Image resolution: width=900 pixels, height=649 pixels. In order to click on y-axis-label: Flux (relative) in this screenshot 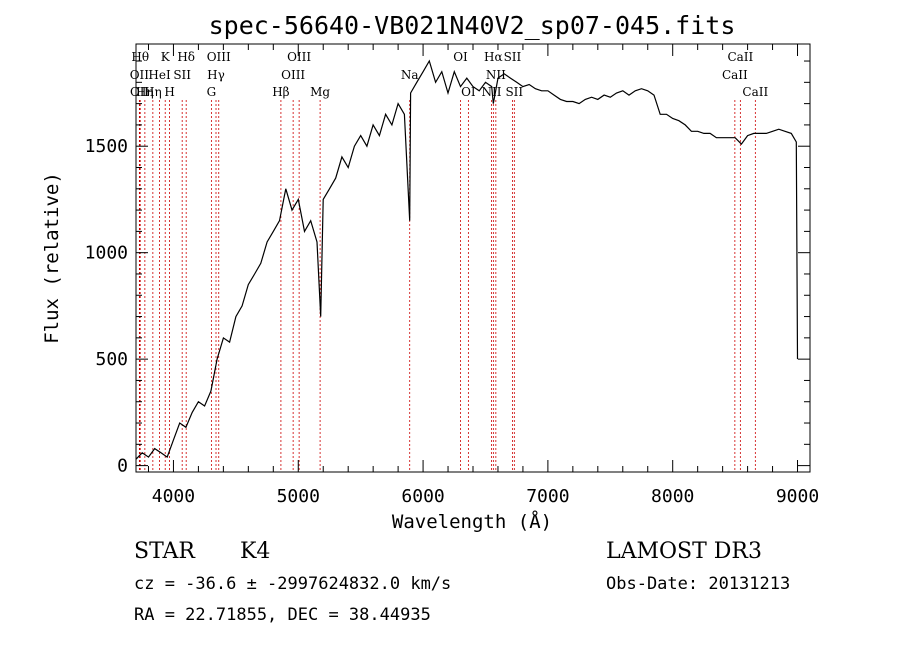, I will do `click(52, 258)`.